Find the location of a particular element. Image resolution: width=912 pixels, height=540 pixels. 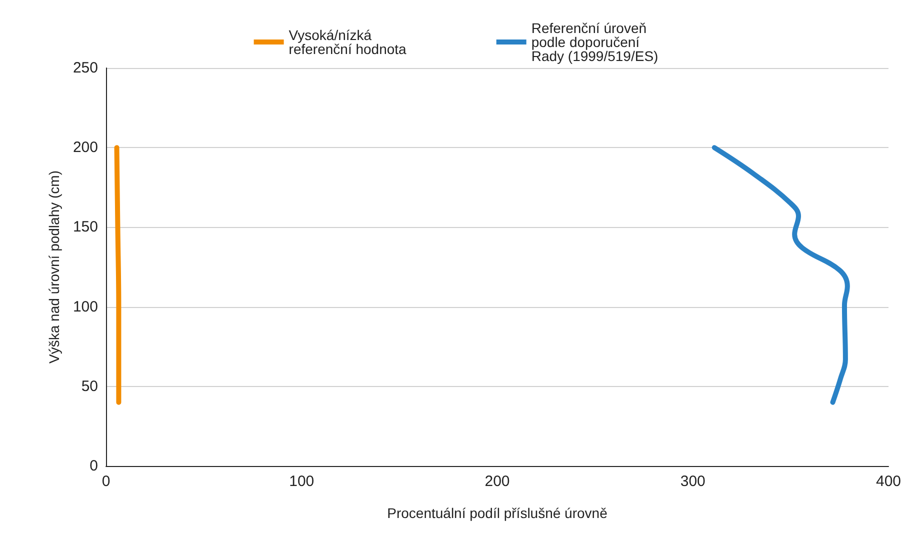

x-tick-label: 300 is located at coordinates (693, 481).